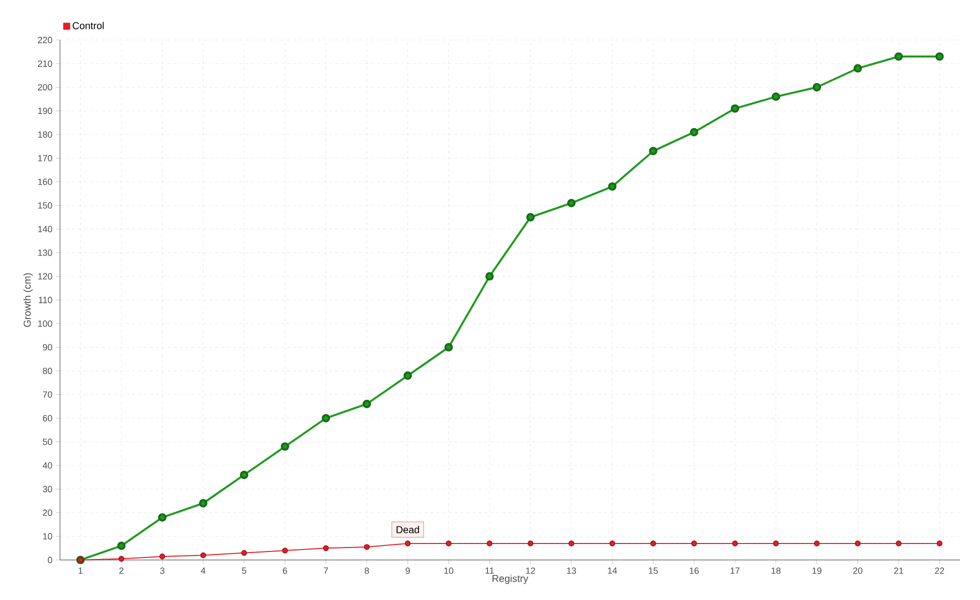  Describe the element at coordinates (47, 347) in the screenshot. I see `y-tick-label: 90` at that location.